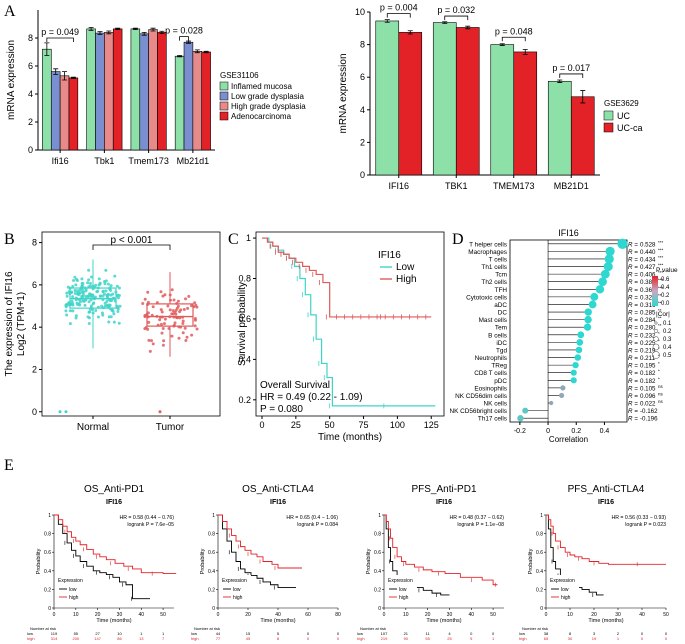 This screenshot has height=644, width=685. I want to click on risk-count: 15, so click(248, 633).